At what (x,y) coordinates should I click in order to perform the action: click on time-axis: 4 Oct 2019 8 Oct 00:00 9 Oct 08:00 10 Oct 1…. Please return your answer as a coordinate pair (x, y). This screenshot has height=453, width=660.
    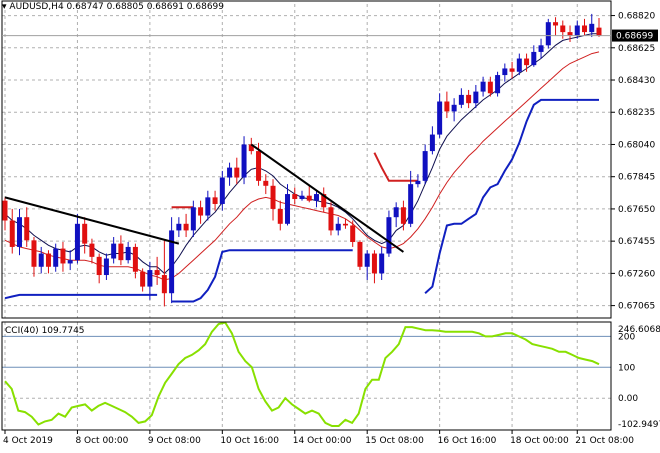
    Looking at the image, I should click on (318, 438).